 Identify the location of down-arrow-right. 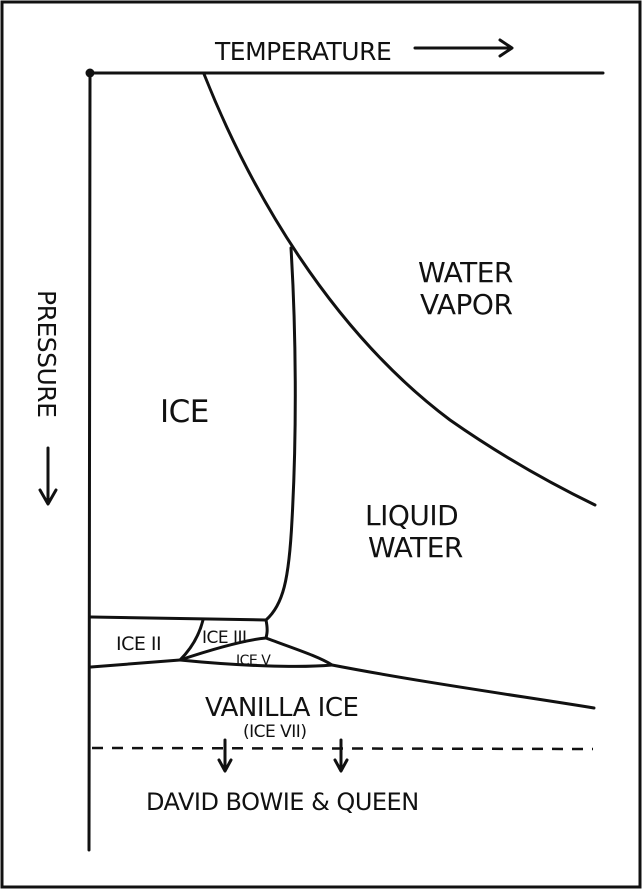
(341, 755).